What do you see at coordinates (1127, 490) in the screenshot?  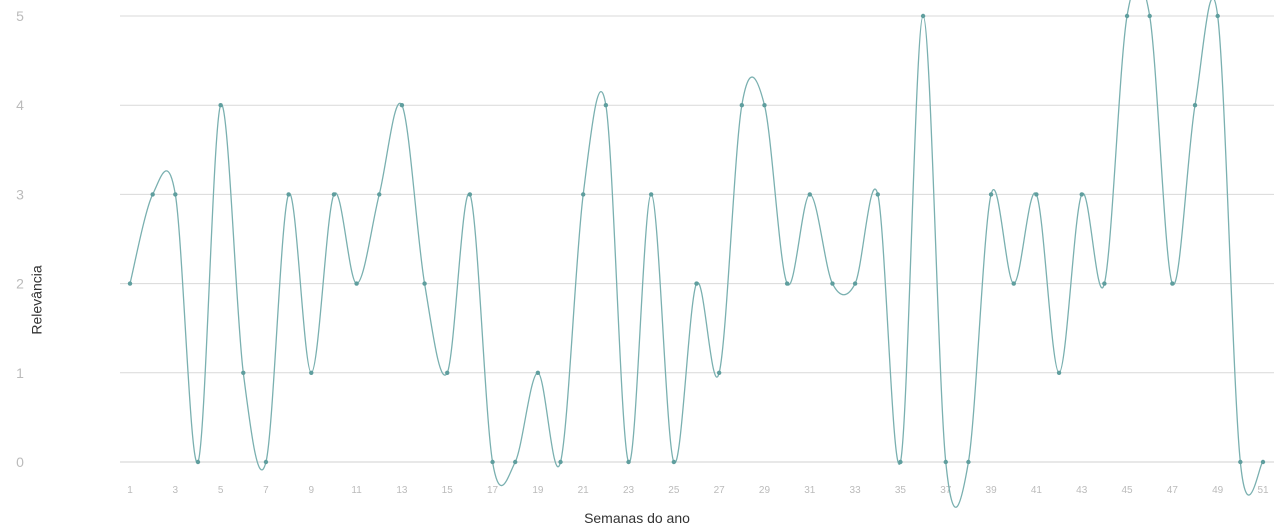 I see `x-tick-label: 45` at bounding box center [1127, 490].